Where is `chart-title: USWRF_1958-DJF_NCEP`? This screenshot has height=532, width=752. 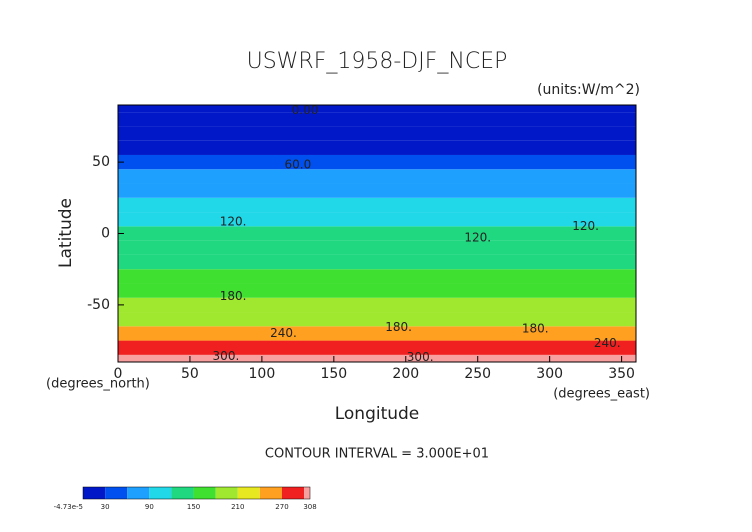
chart-title: USWRF_1958-DJF_NCEP is located at coordinates (377, 61).